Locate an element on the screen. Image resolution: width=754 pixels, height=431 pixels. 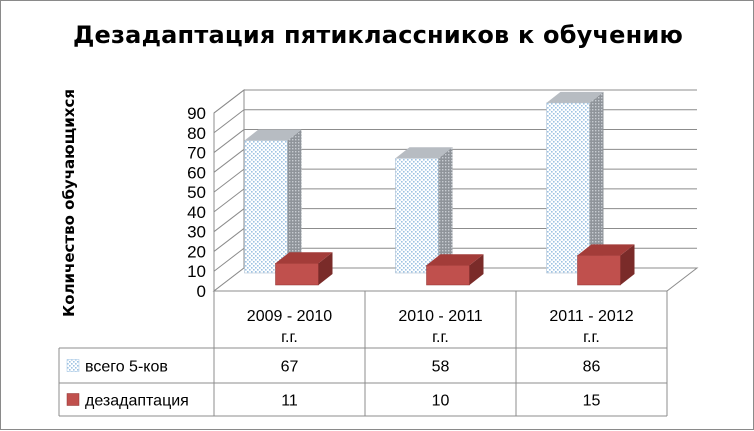
y-tick-label: 50 is located at coordinates (196, 192).